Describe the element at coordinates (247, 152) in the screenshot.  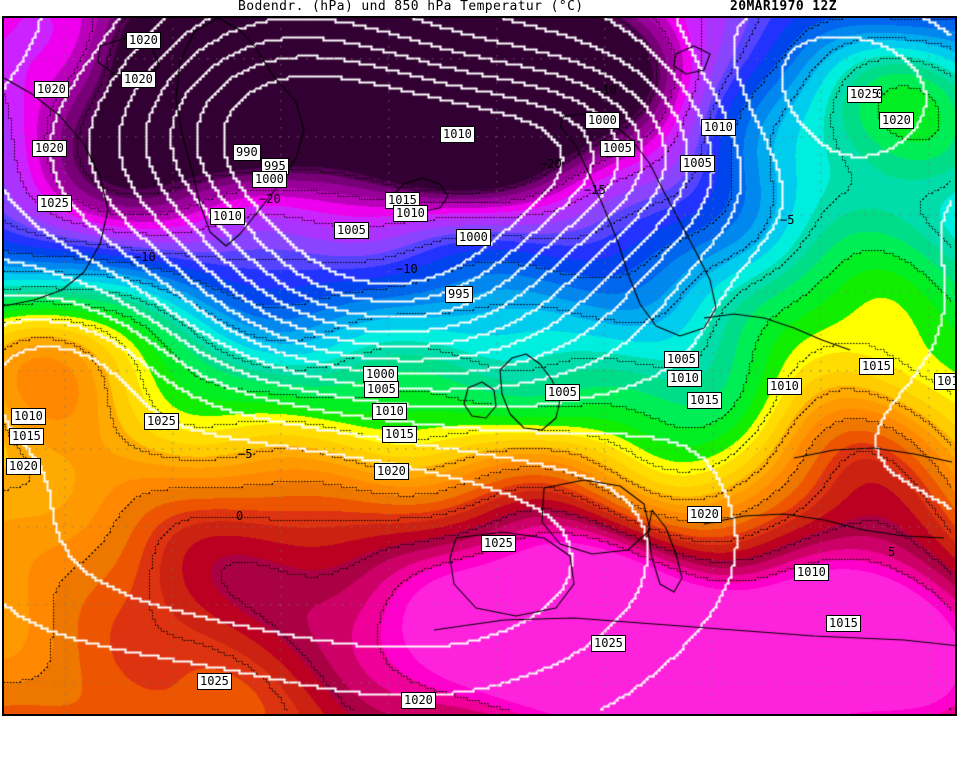
I see `isobar-label: 990` at that location.